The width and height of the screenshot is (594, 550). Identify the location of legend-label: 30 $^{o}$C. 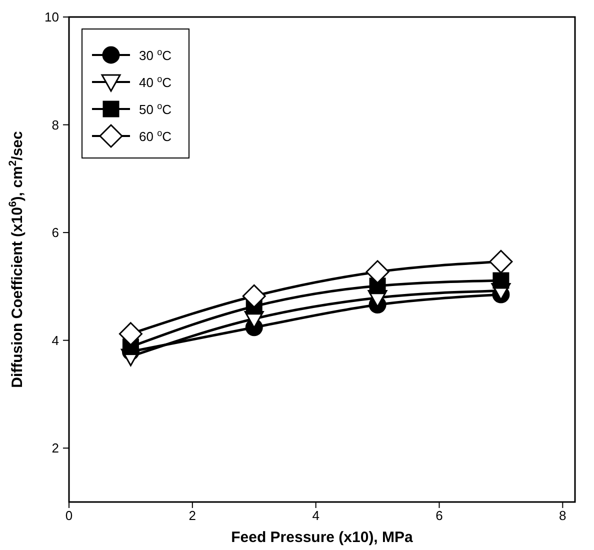
(155, 55).